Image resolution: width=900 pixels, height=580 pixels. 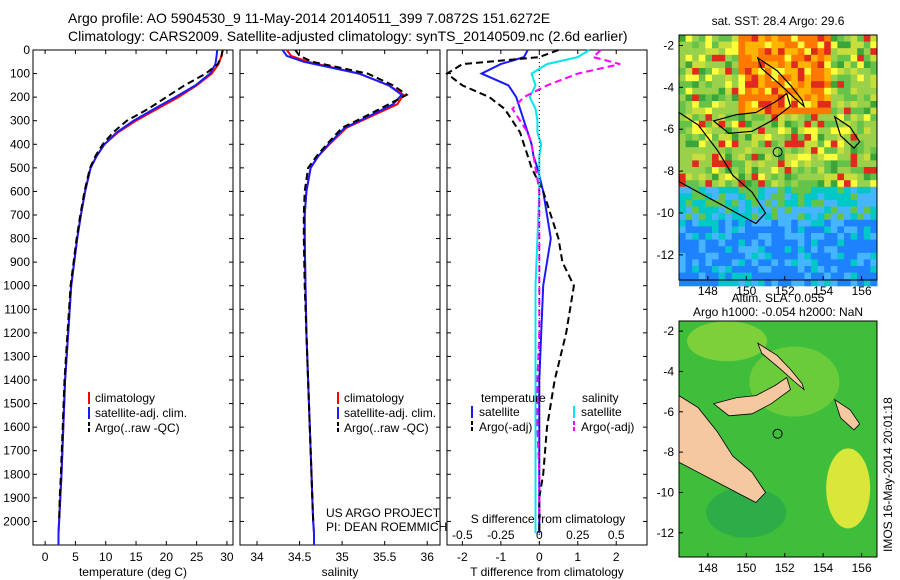 What do you see at coordinates (374, 398) in the screenshot?
I see `legend-label: climatology` at bounding box center [374, 398].